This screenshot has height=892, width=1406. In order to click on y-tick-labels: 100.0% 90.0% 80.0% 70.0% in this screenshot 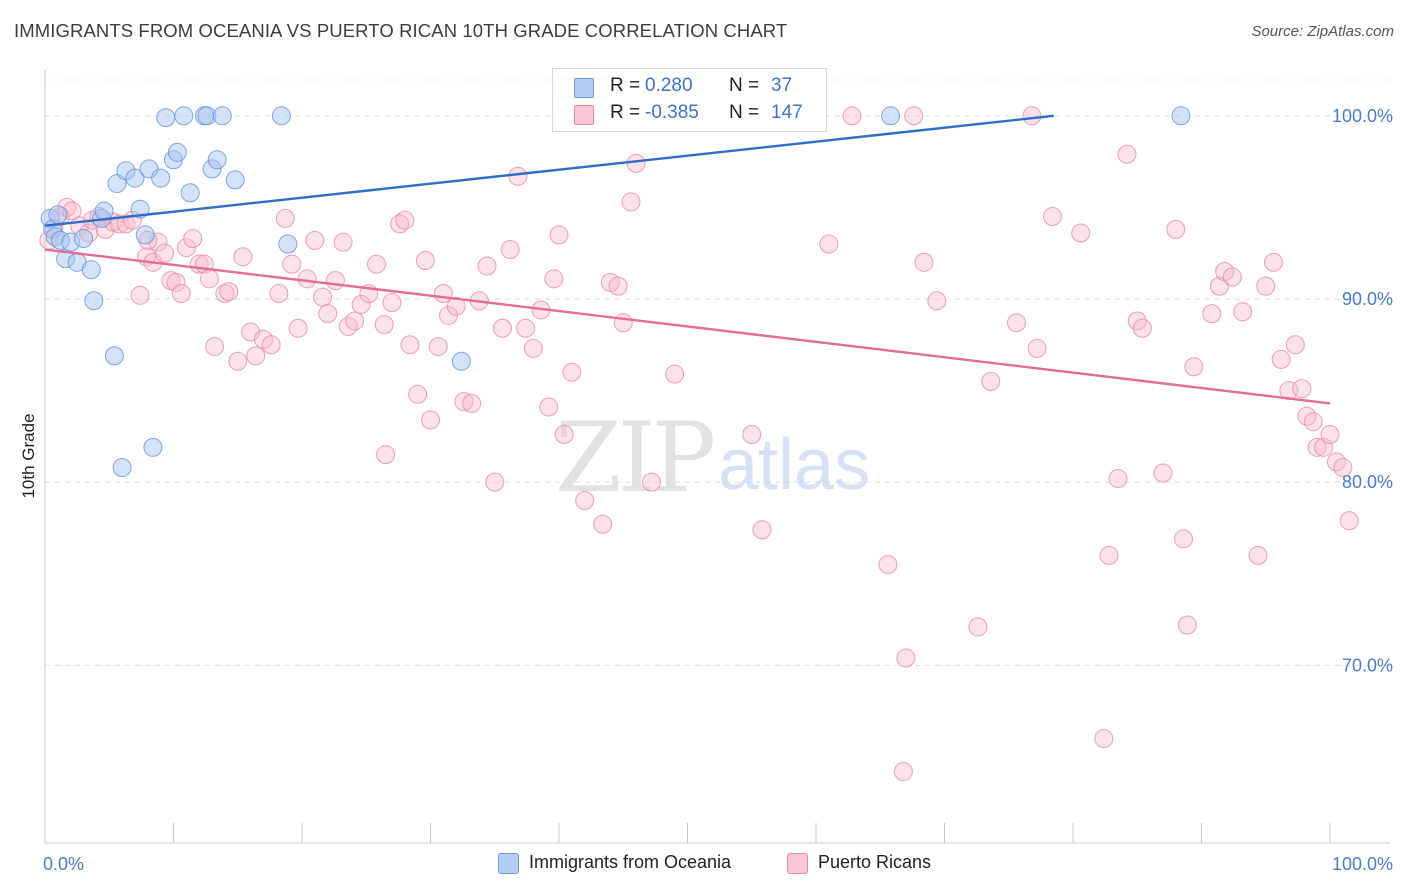, I will do `click(1362, 391)`.